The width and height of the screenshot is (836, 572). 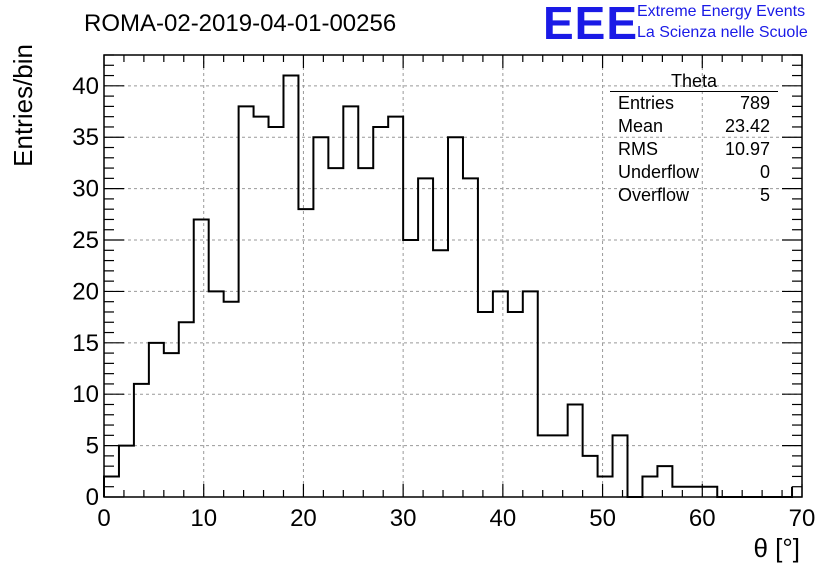 What do you see at coordinates (802, 518) in the screenshot?
I see `x-tick-label: 70` at bounding box center [802, 518].